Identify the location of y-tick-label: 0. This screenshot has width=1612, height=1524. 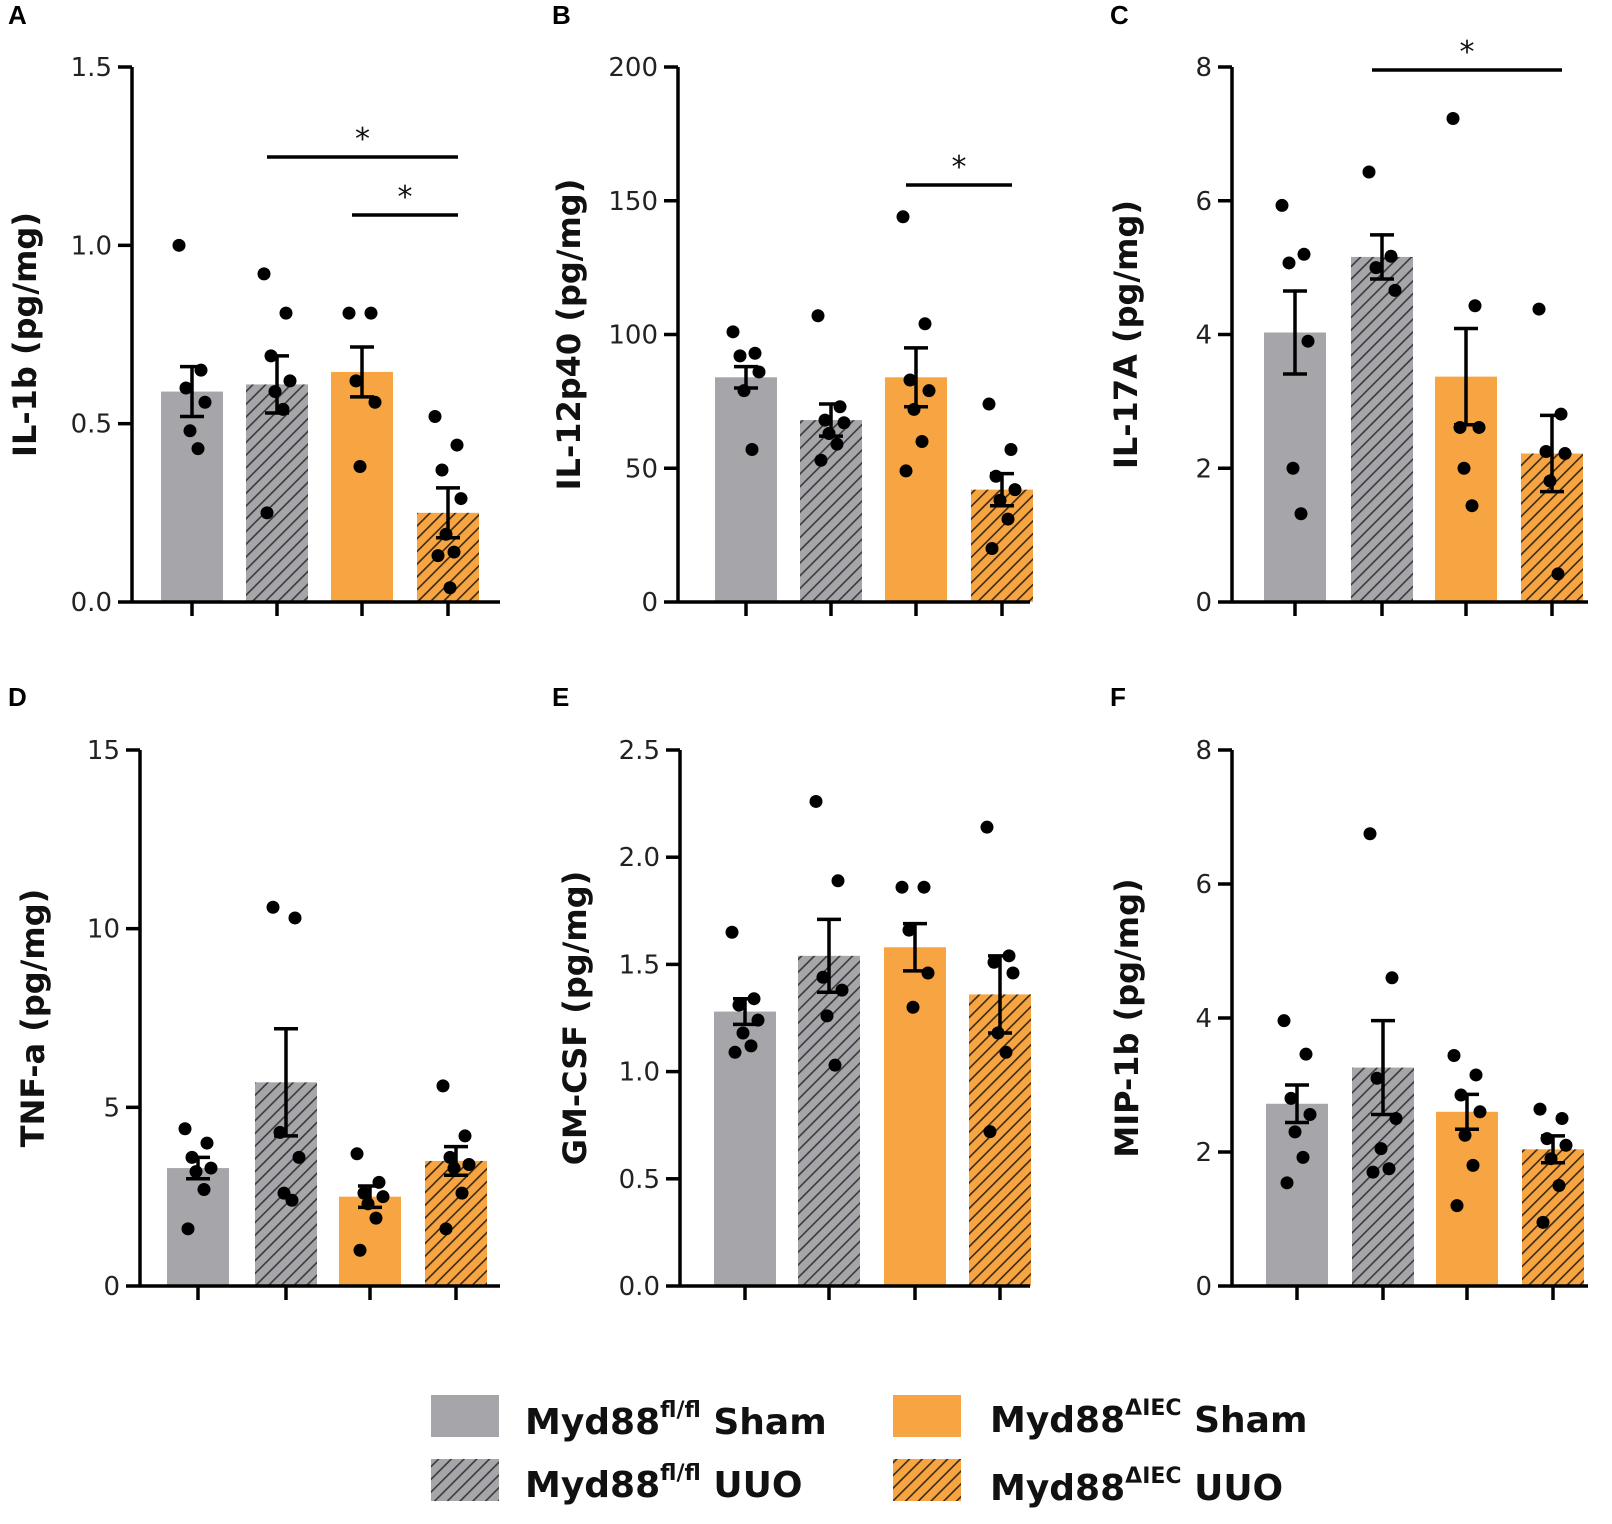
(649, 603).